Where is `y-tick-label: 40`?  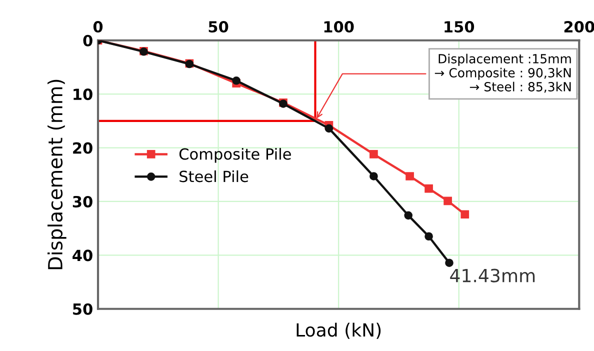
y-tick-label: 40 is located at coordinates (82, 256).